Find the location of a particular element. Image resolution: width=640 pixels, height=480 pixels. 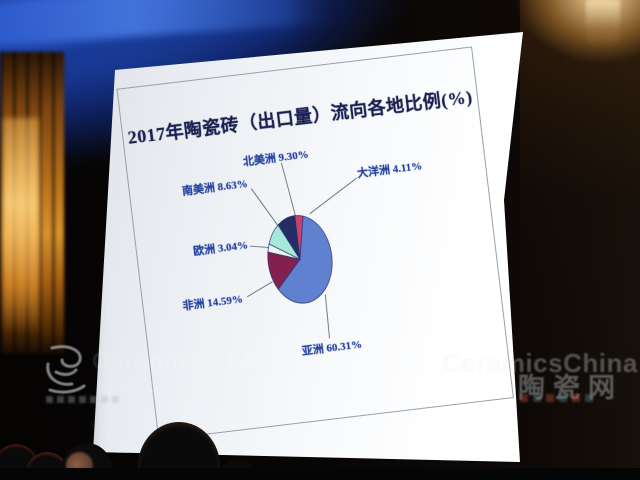

callout-line-oceania is located at coordinates (333, 196).